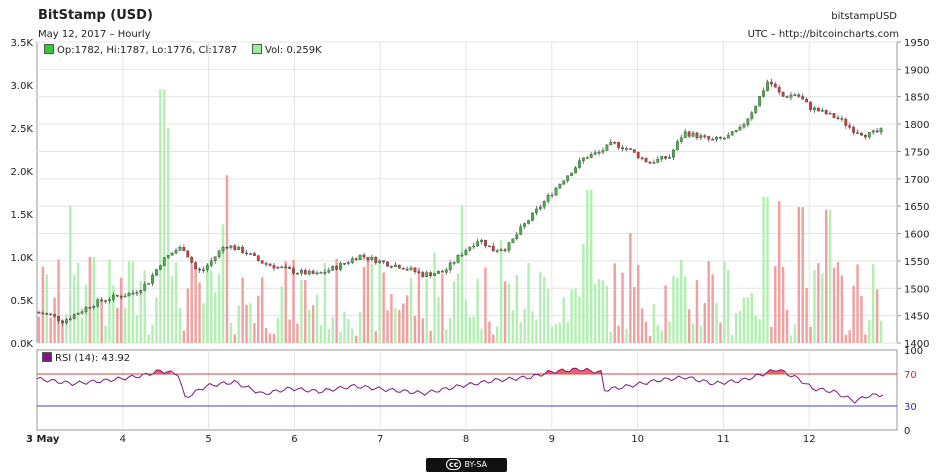 The height and width of the screenshot is (476, 951). Describe the element at coordinates (913, 351) in the screenshot. I see `rsi-tick-label: 100` at that location.